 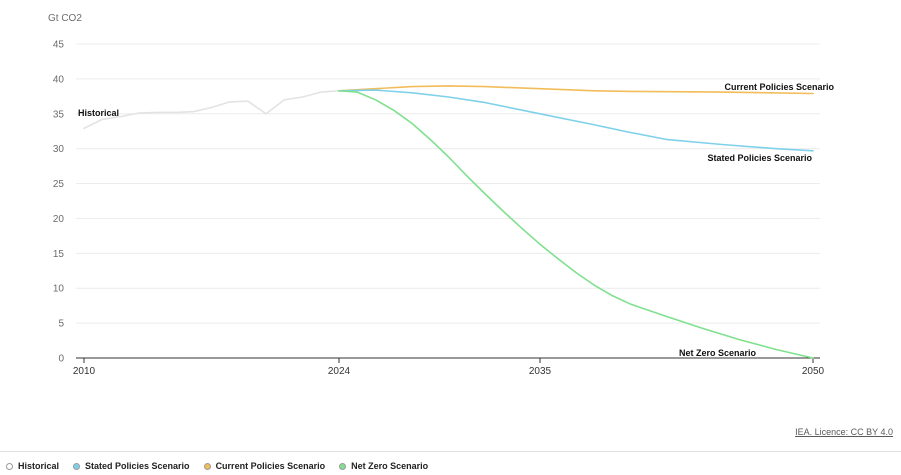 I want to click on series-line-historical, so click(x=211, y=110).